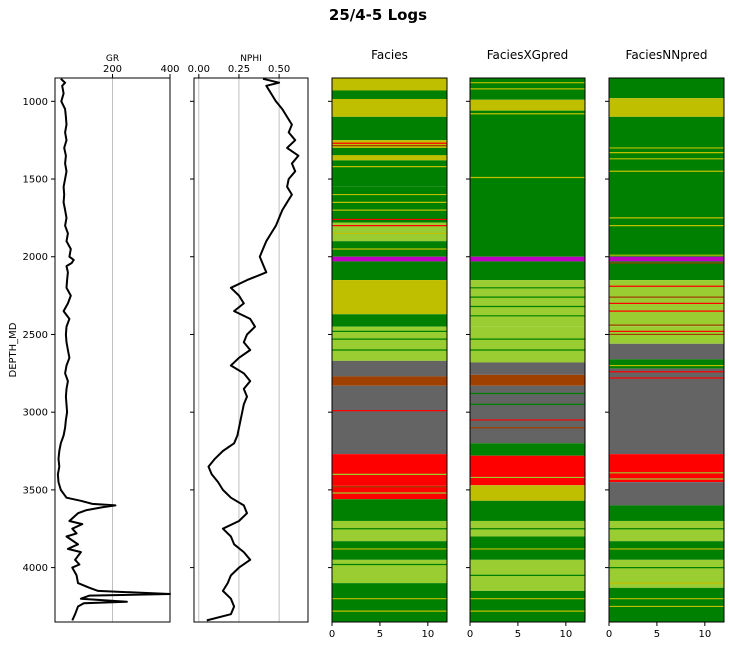  What do you see at coordinates (35, 568) in the screenshot?
I see `y-tick-label: 4000` at bounding box center [35, 568].